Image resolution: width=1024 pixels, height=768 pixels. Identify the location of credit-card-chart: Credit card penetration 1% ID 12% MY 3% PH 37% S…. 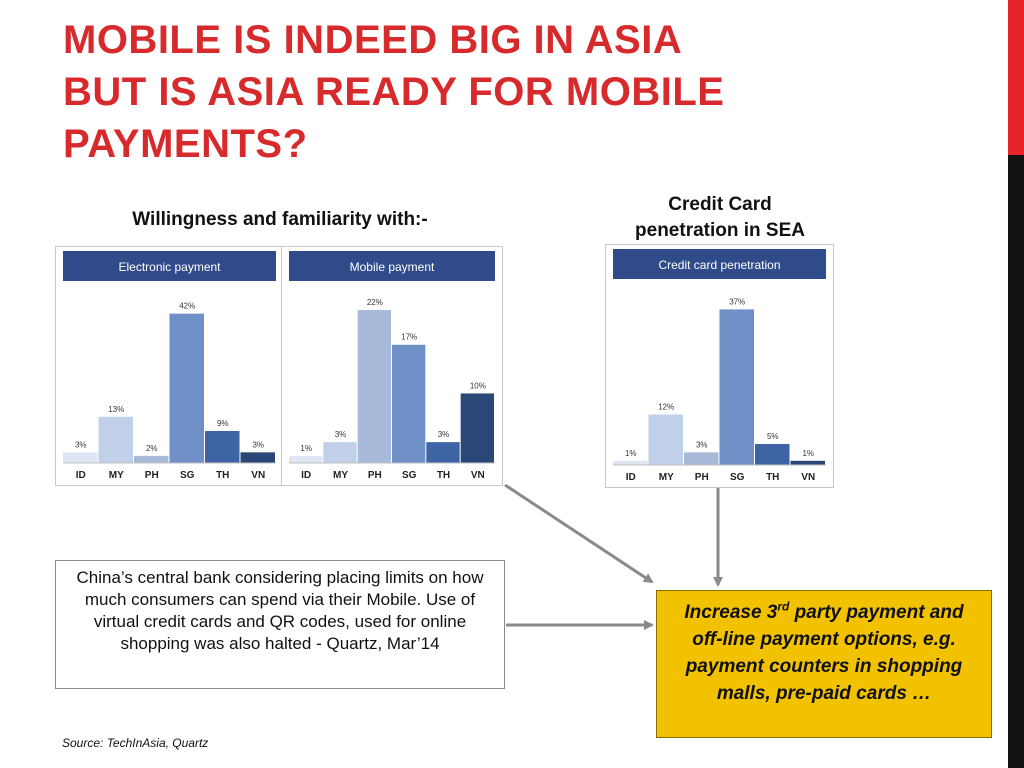
(719, 366).